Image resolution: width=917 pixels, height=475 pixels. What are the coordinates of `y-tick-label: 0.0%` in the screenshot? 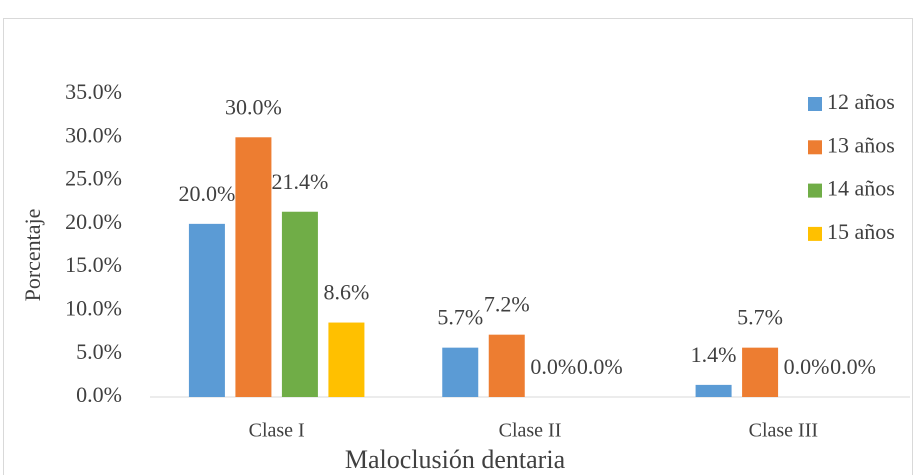 It's located at (99, 394).